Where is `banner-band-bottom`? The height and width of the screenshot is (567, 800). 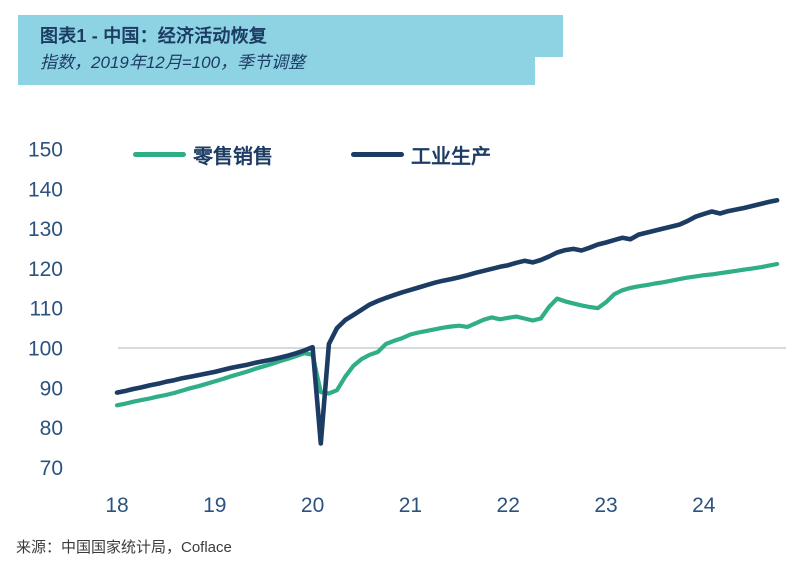
banner-band-bottom is located at coordinates (276, 71).